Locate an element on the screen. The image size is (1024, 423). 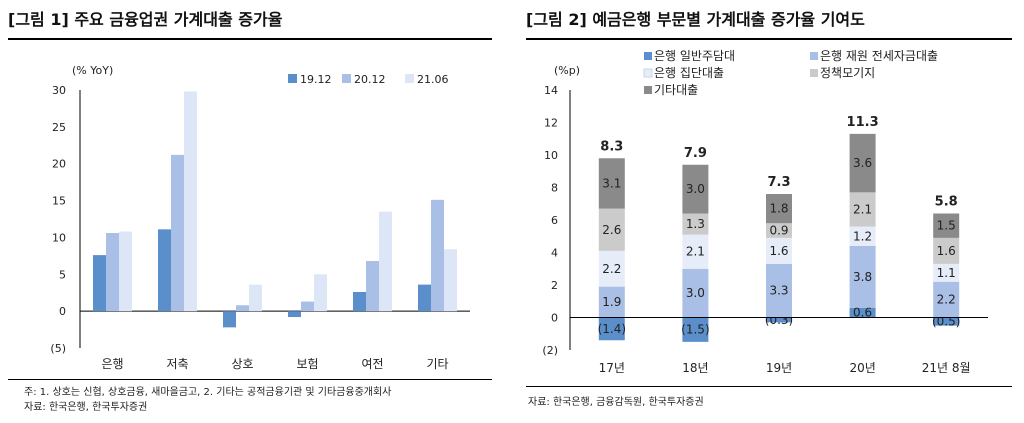
figure2-data-label: 0.9 is located at coordinates (778, 231).